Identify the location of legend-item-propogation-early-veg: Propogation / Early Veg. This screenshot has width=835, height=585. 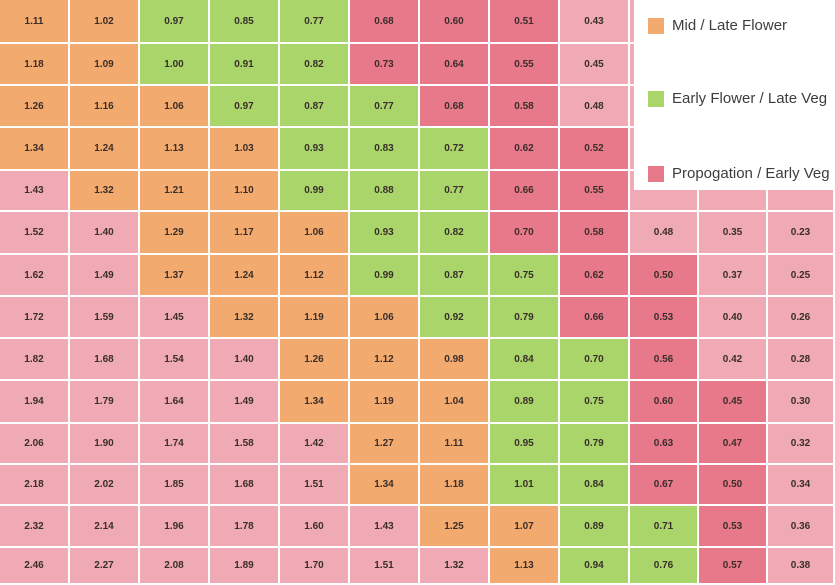
(739, 173).